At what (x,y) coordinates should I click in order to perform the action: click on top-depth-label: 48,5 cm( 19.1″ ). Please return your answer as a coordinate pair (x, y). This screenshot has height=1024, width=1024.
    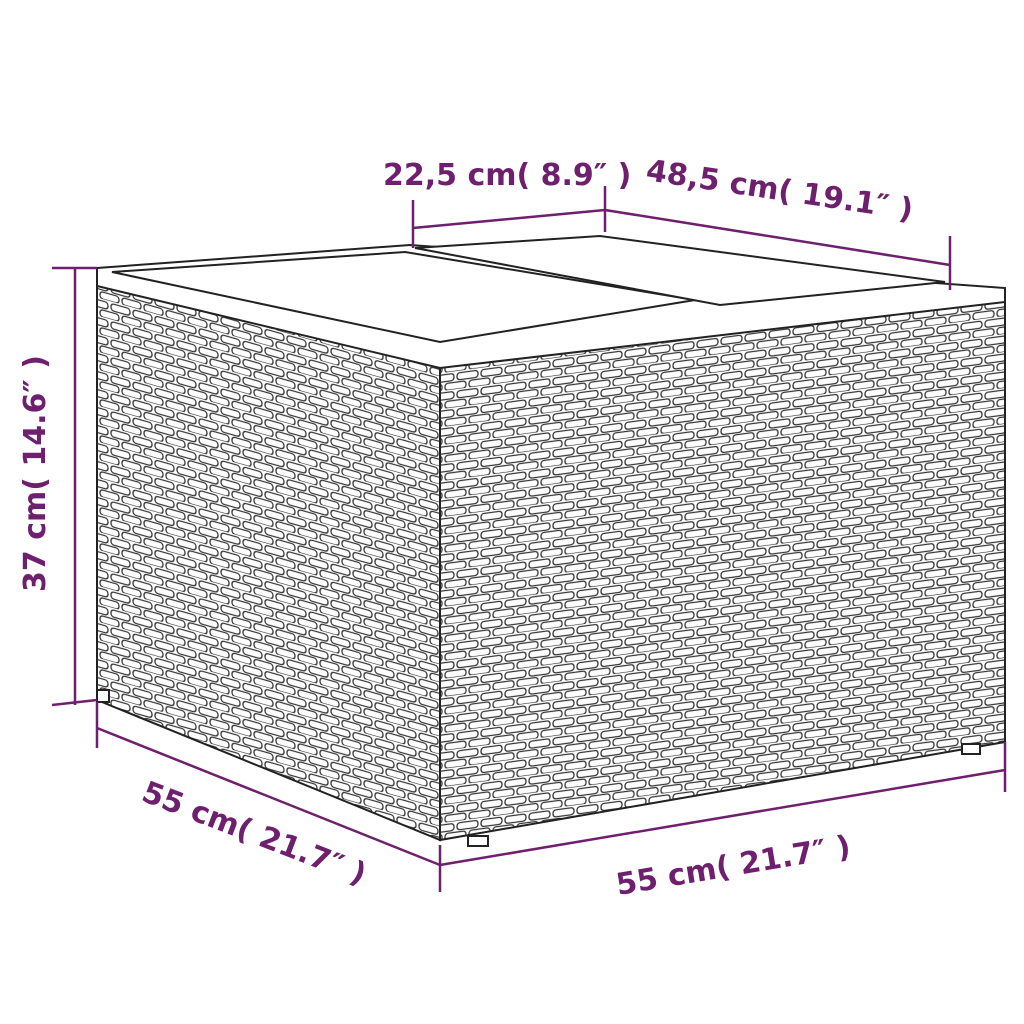
    Looking at the image, I should click on (779, 190).